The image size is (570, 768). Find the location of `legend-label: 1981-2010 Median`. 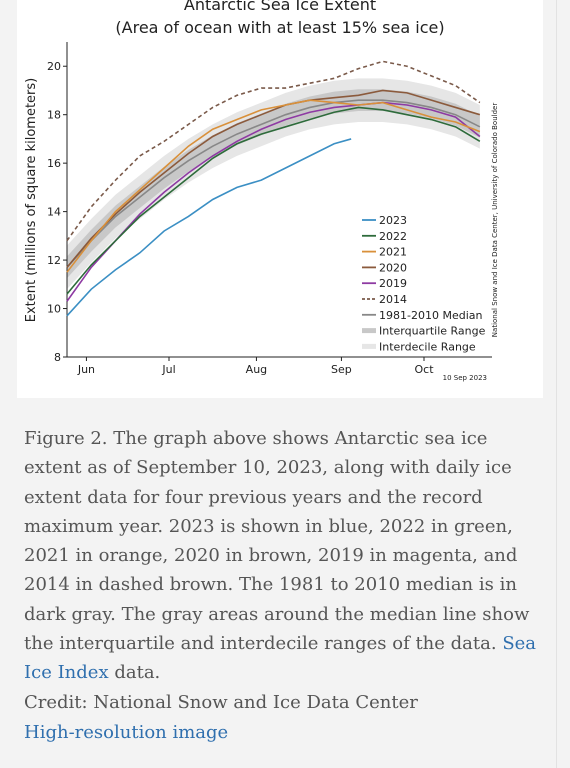

legend-label: 1981-2010 Median is located at coordinates (430, 315).